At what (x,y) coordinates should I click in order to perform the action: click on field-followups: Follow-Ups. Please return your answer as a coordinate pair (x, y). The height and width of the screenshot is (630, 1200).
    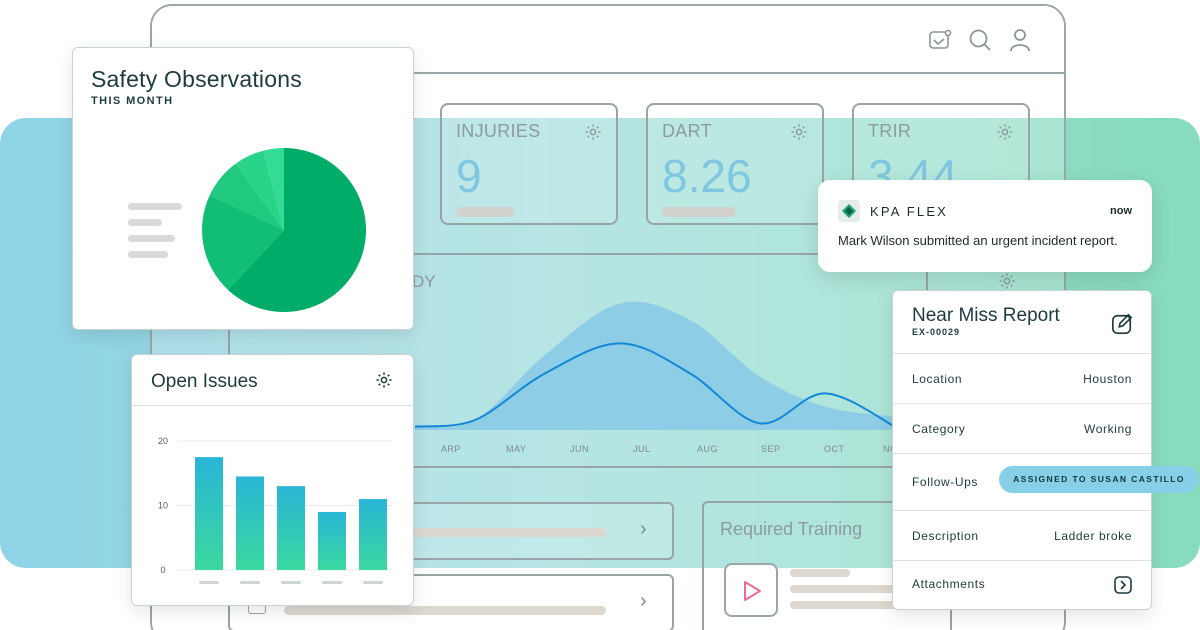
    Looking at the image, I should click on (1022, 481).